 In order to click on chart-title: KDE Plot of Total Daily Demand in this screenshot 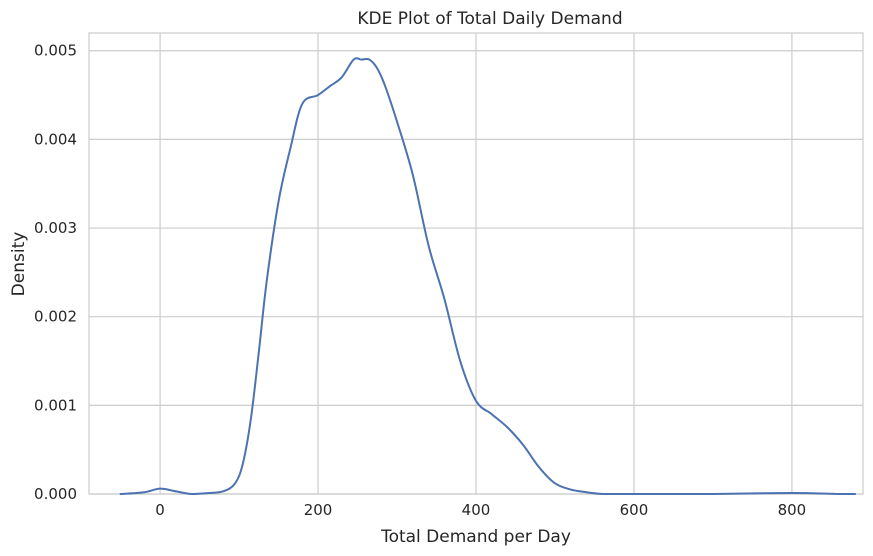, I will do `click(489, 19)`.